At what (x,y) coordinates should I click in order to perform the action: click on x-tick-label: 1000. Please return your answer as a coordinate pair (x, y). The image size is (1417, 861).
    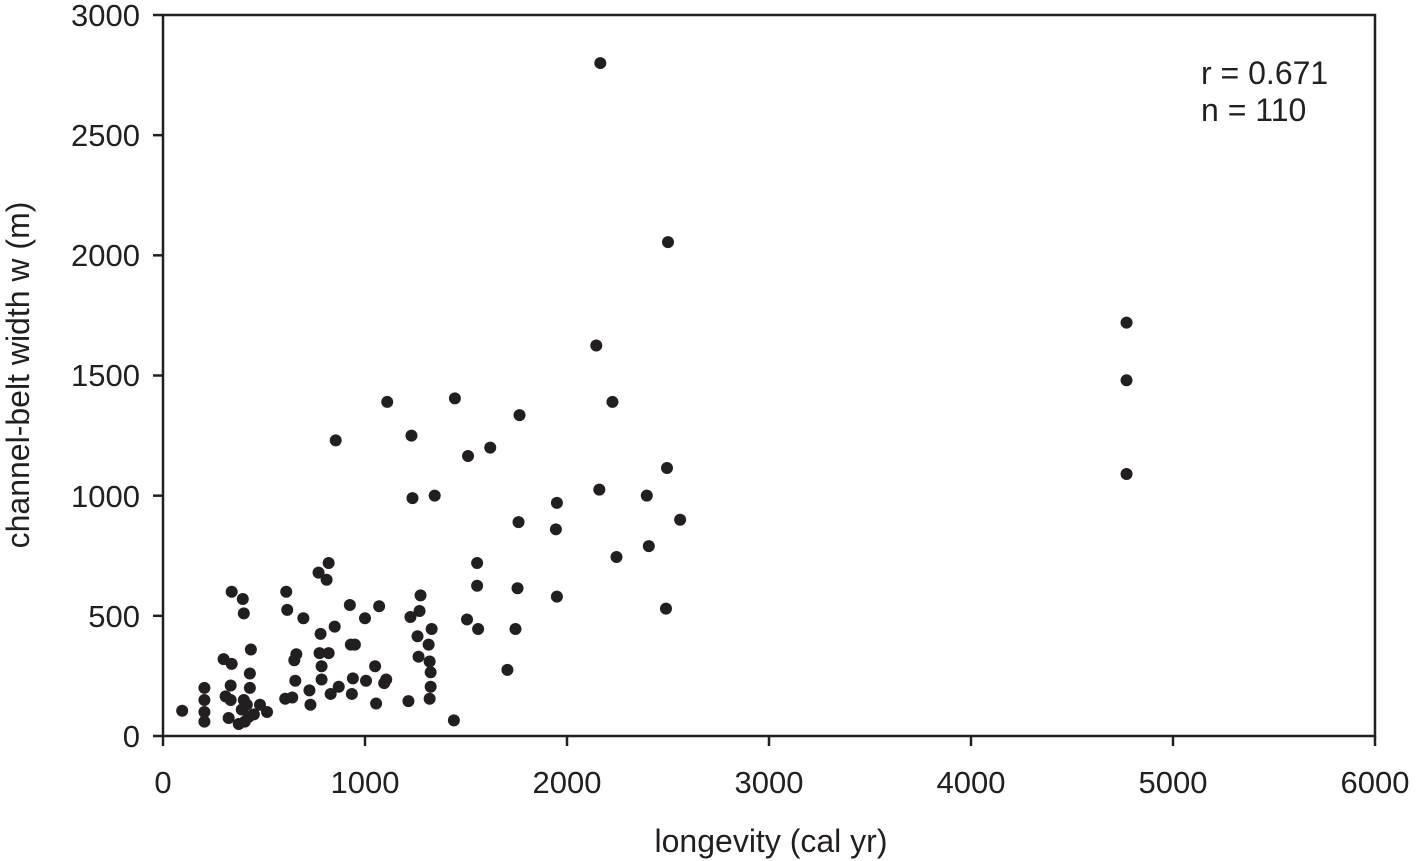
    Looking at the image, I should click on (365, 782).